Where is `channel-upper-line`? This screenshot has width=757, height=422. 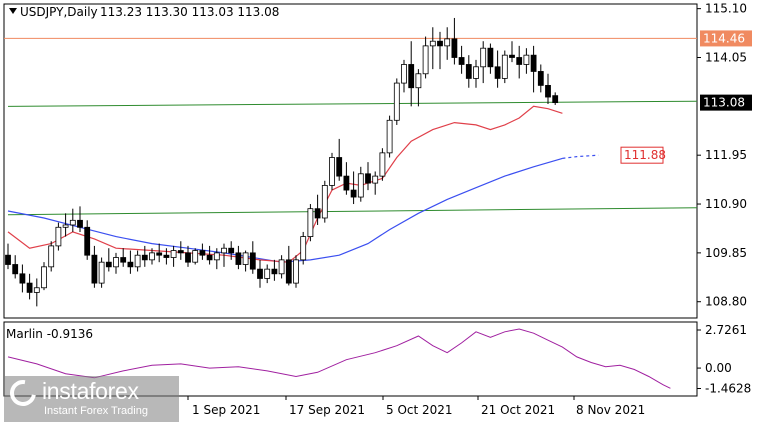
channel-upper-line is located at coordinates (352, 103).